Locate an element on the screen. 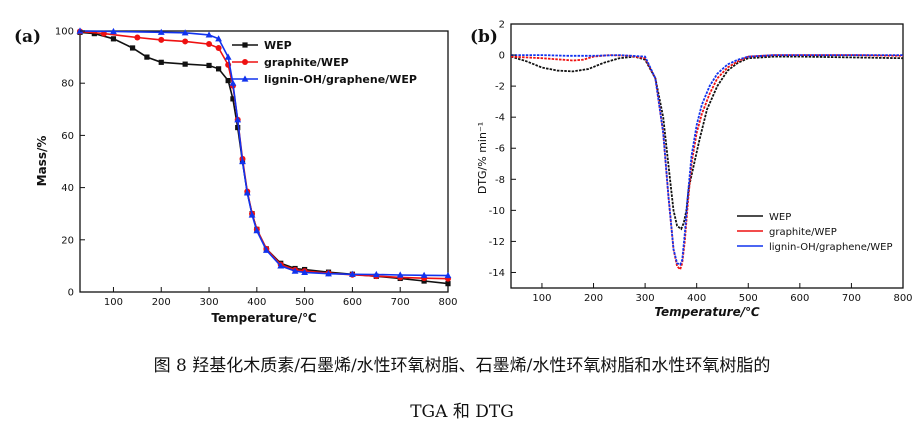 The image size is (924, 433). legend-b: WEP graphite/WEP lignin-OH/graphene/WEP is located at coordinates (815, 232).